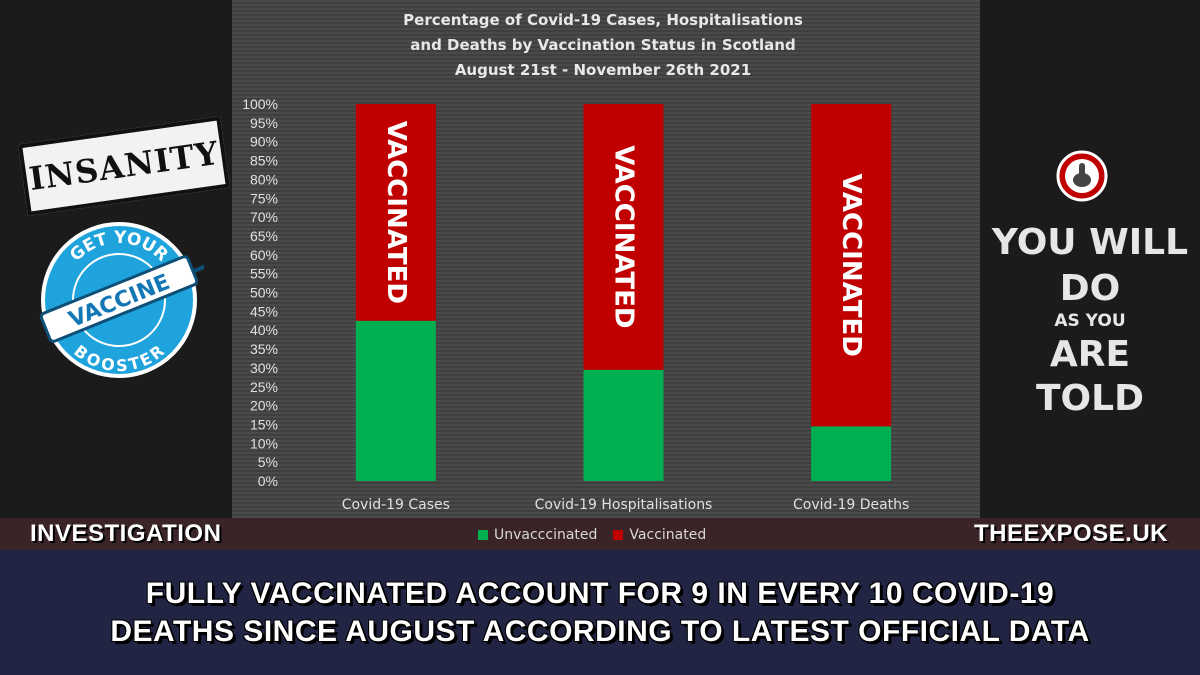 This screenshot has height=675, width=1200. I want to click on syringe-icon, so click(121, 299).